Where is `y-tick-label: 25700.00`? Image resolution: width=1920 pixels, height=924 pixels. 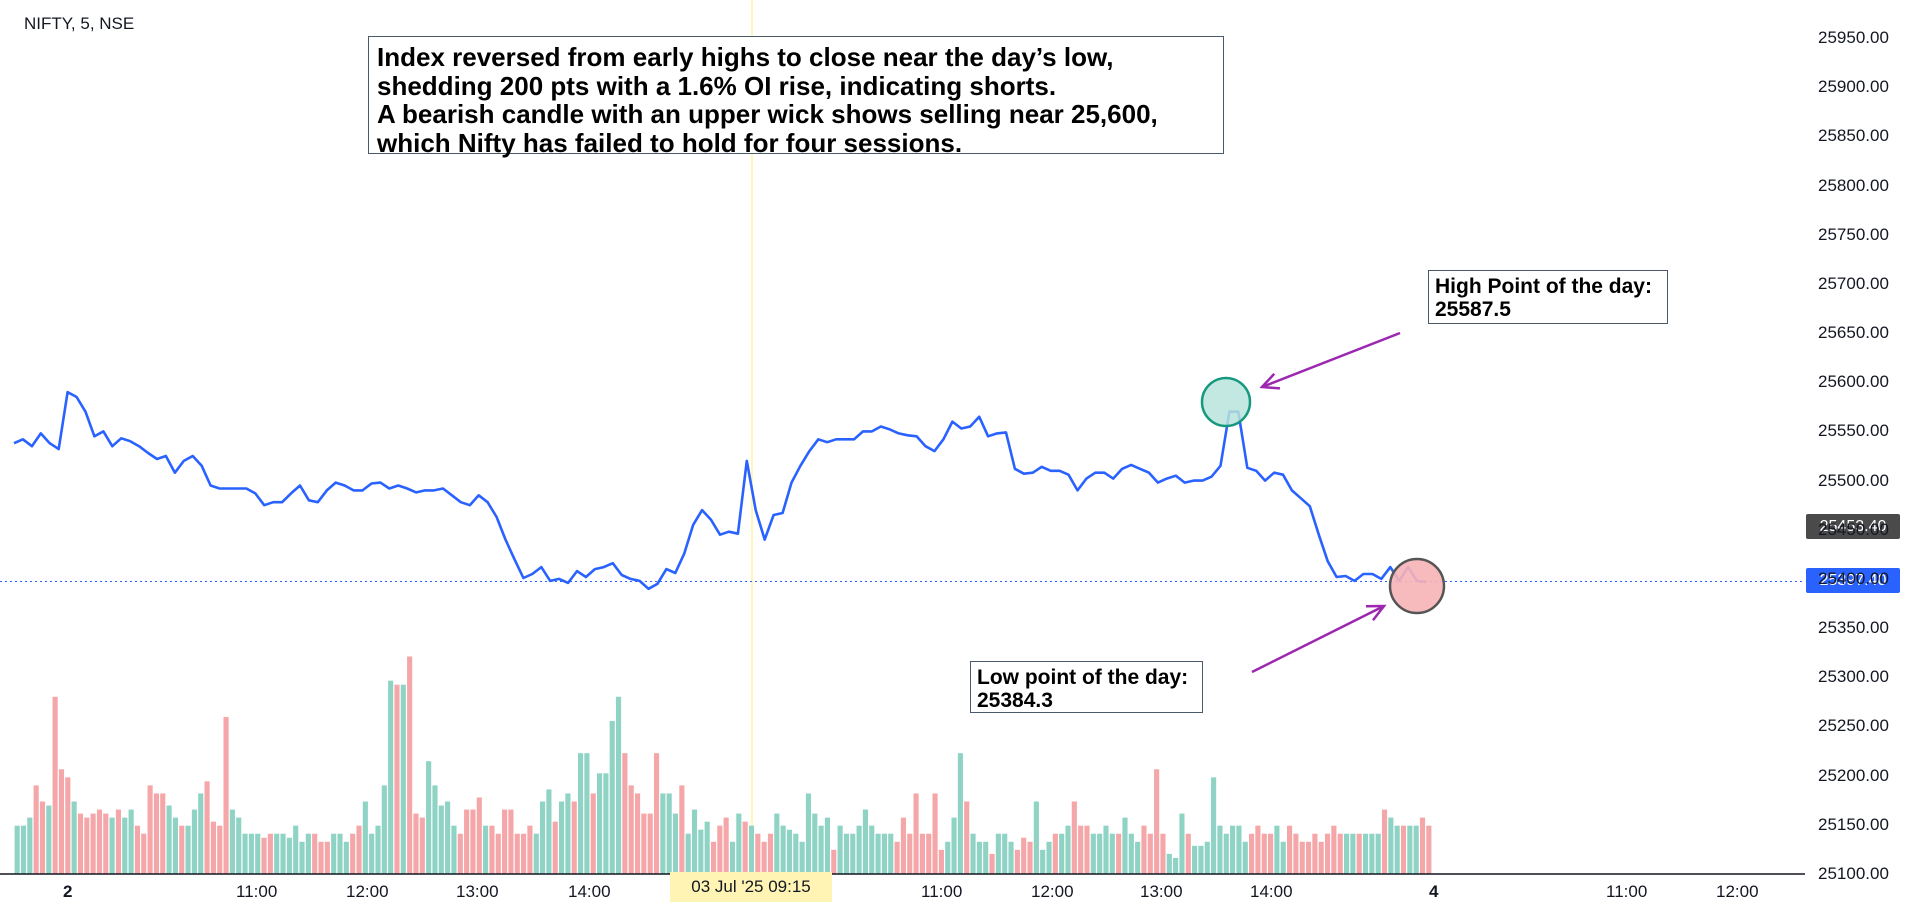 y-tick-label: 25700.00 is located at coordinates (1853, 283).